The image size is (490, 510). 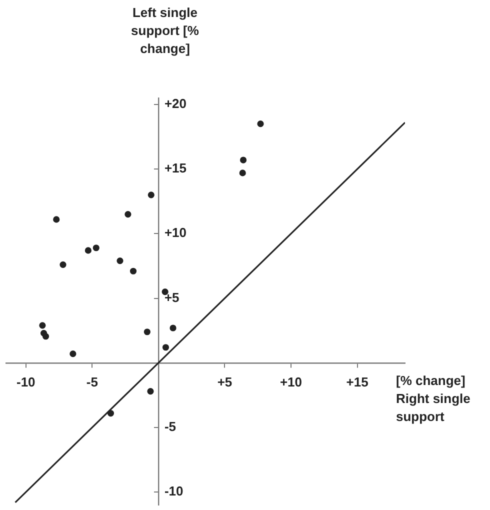 What do you see at coordinates (175, 232) in the screenshot?
I see `y-tick-label: +10` at bounding box center [175, 232].